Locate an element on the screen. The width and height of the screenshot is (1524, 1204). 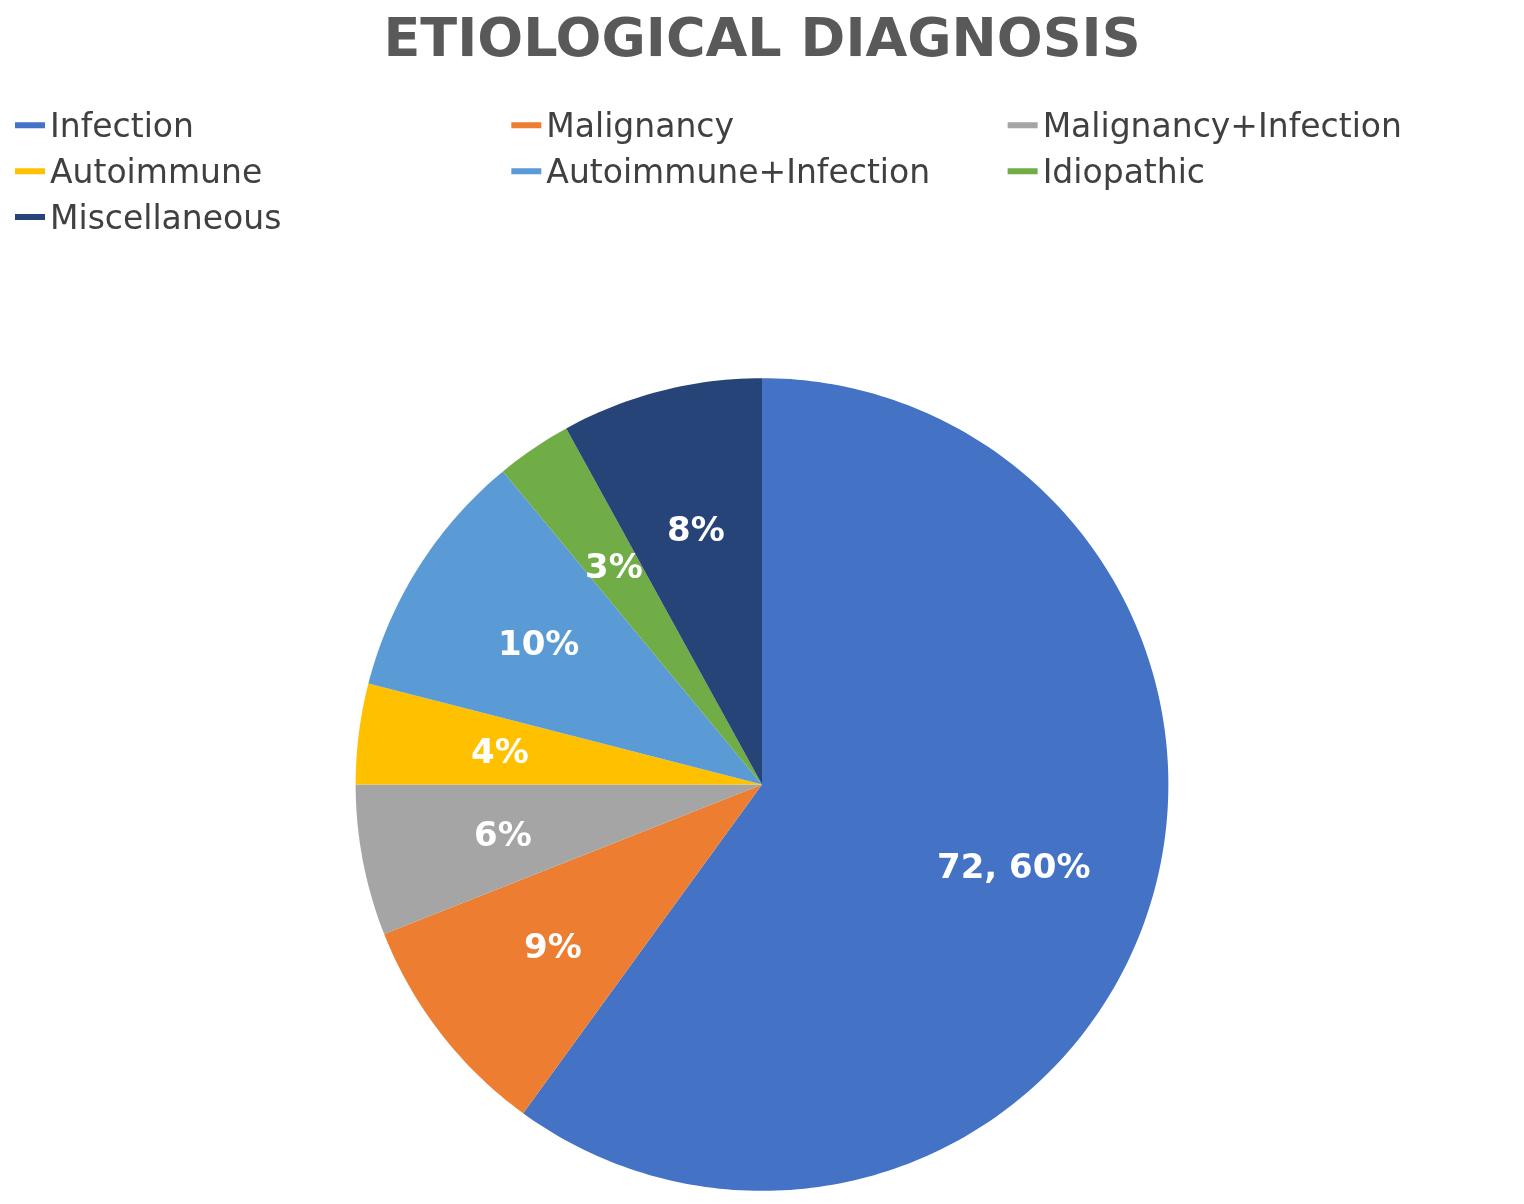
chart-title: ETIOLOGICAL DIAGNOSIS is located at coordinates (762, 37).